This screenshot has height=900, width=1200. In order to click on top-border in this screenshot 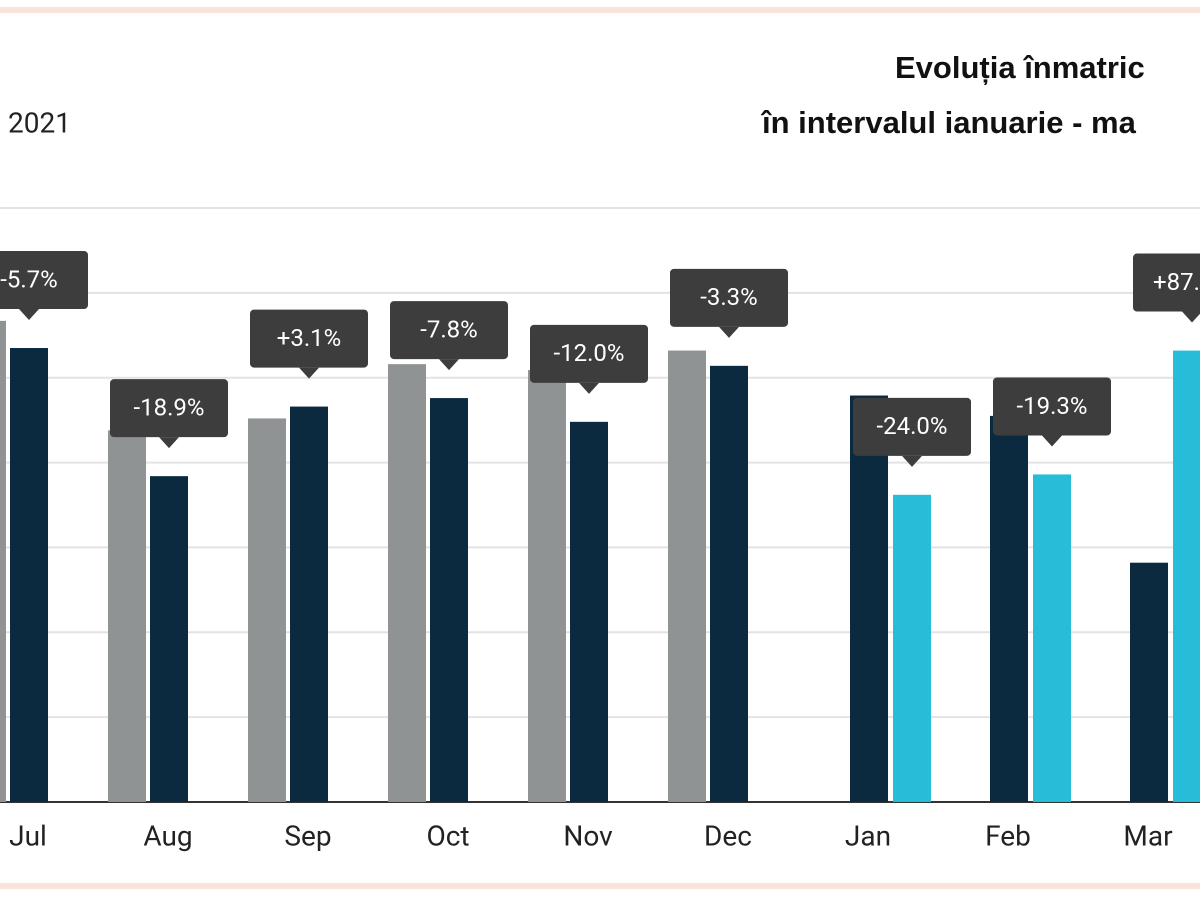, I will do `click(600, 10)`.